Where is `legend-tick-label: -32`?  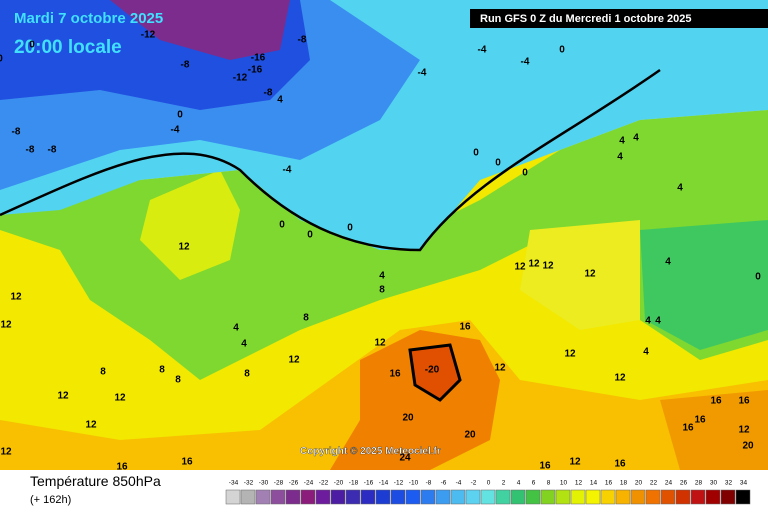
legend-tick-label: -32 is located at coordinates (249, 483).